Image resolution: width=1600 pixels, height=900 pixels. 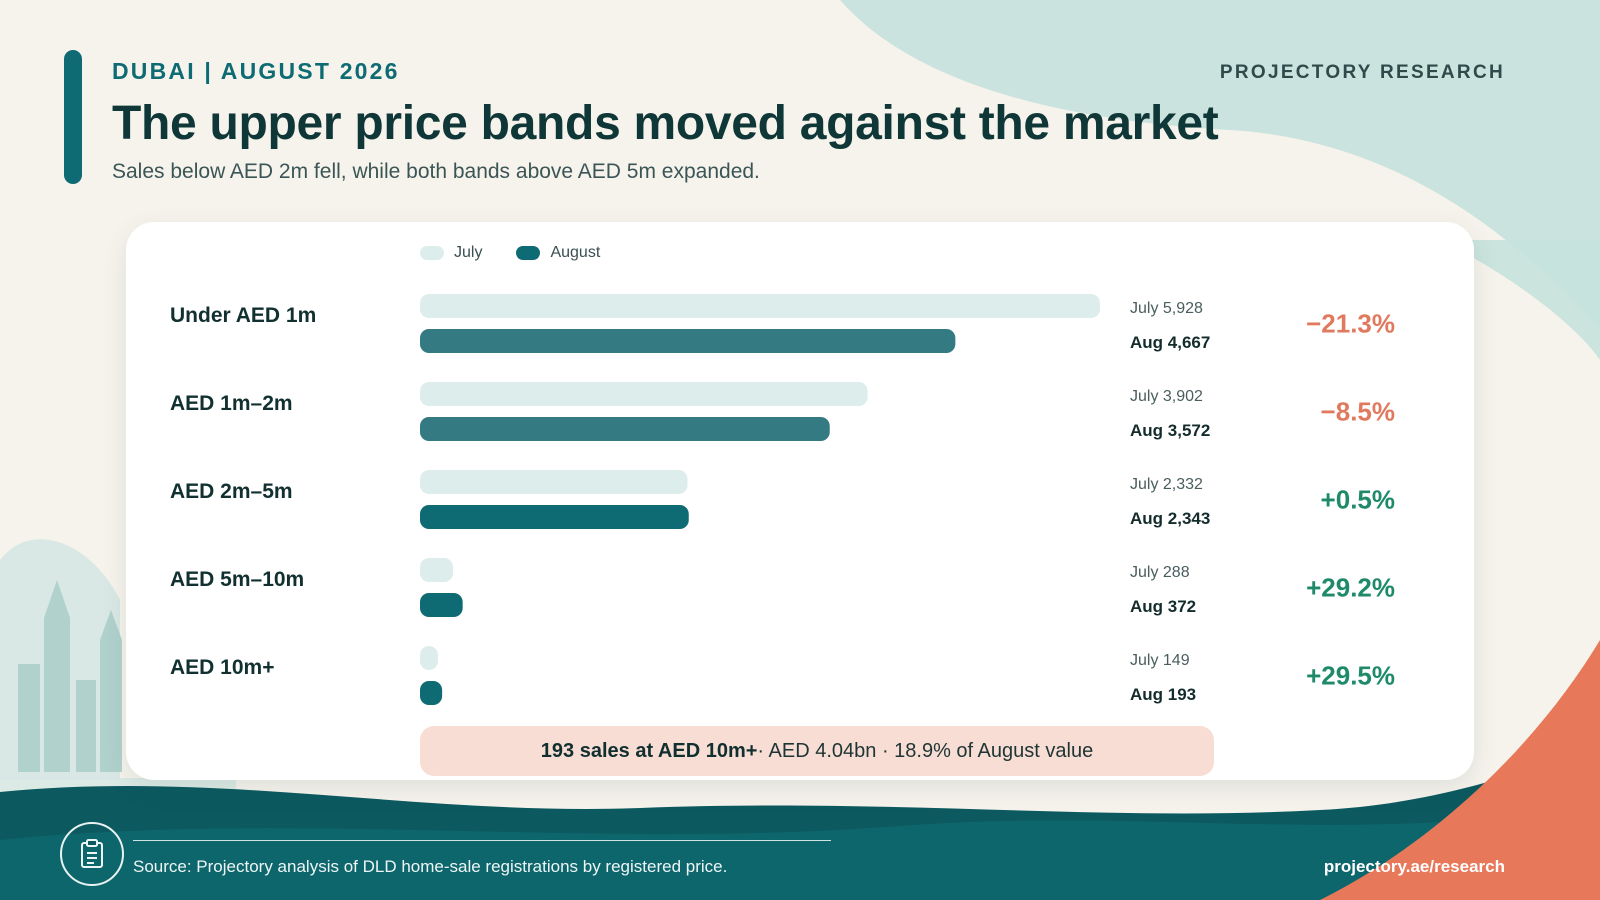 I want to click on legend-item-august: August, so click(x=558, y=253).